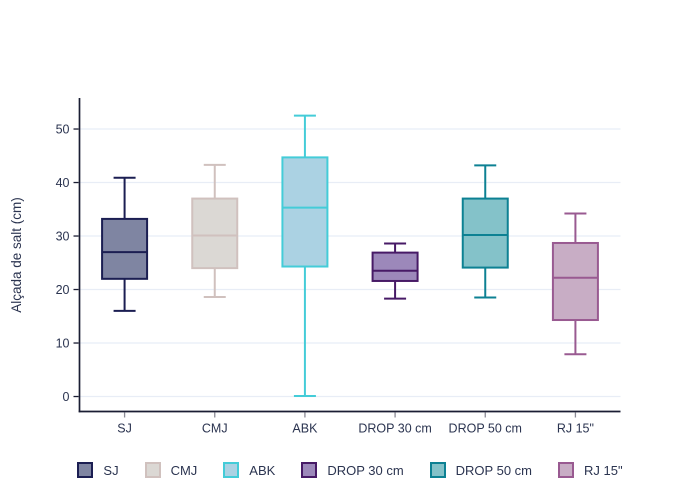 The height and width of the screenshot is (500, 700). I want to click on y-tick-label: 10, so click(63, 344).